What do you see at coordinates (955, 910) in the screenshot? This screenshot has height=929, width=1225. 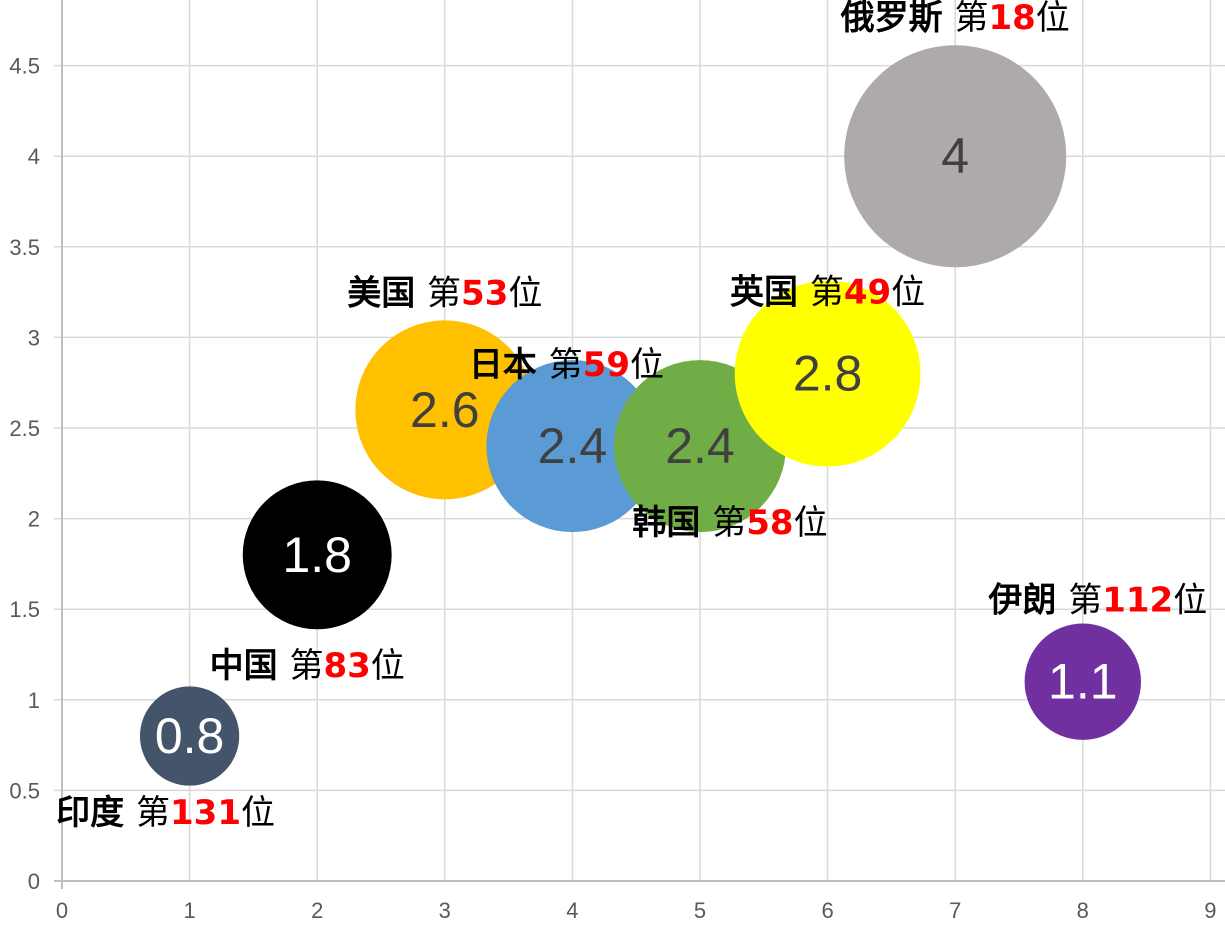 I see `x-tick-label: 7` at bounding box center [955, 910].